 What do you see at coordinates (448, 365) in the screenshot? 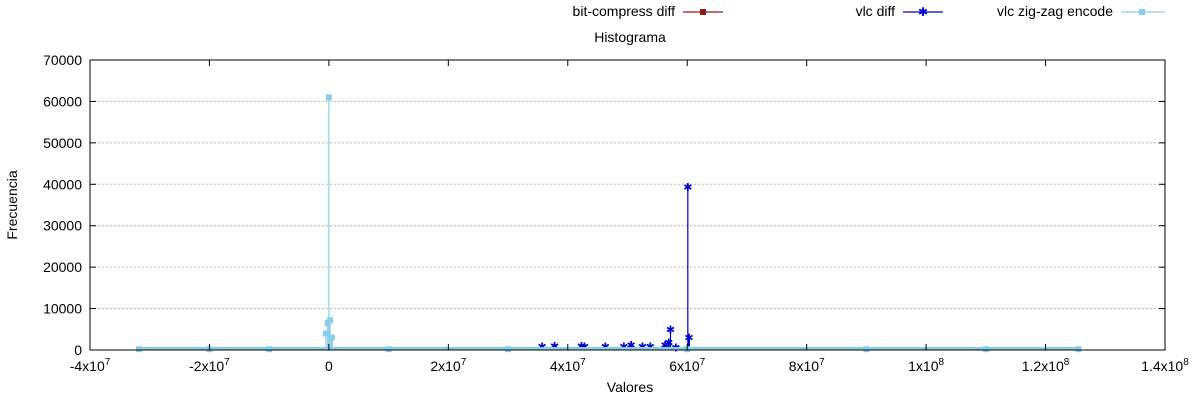
I see `x-tick-label: 2x10⁷` at bounding box center [448, 365].